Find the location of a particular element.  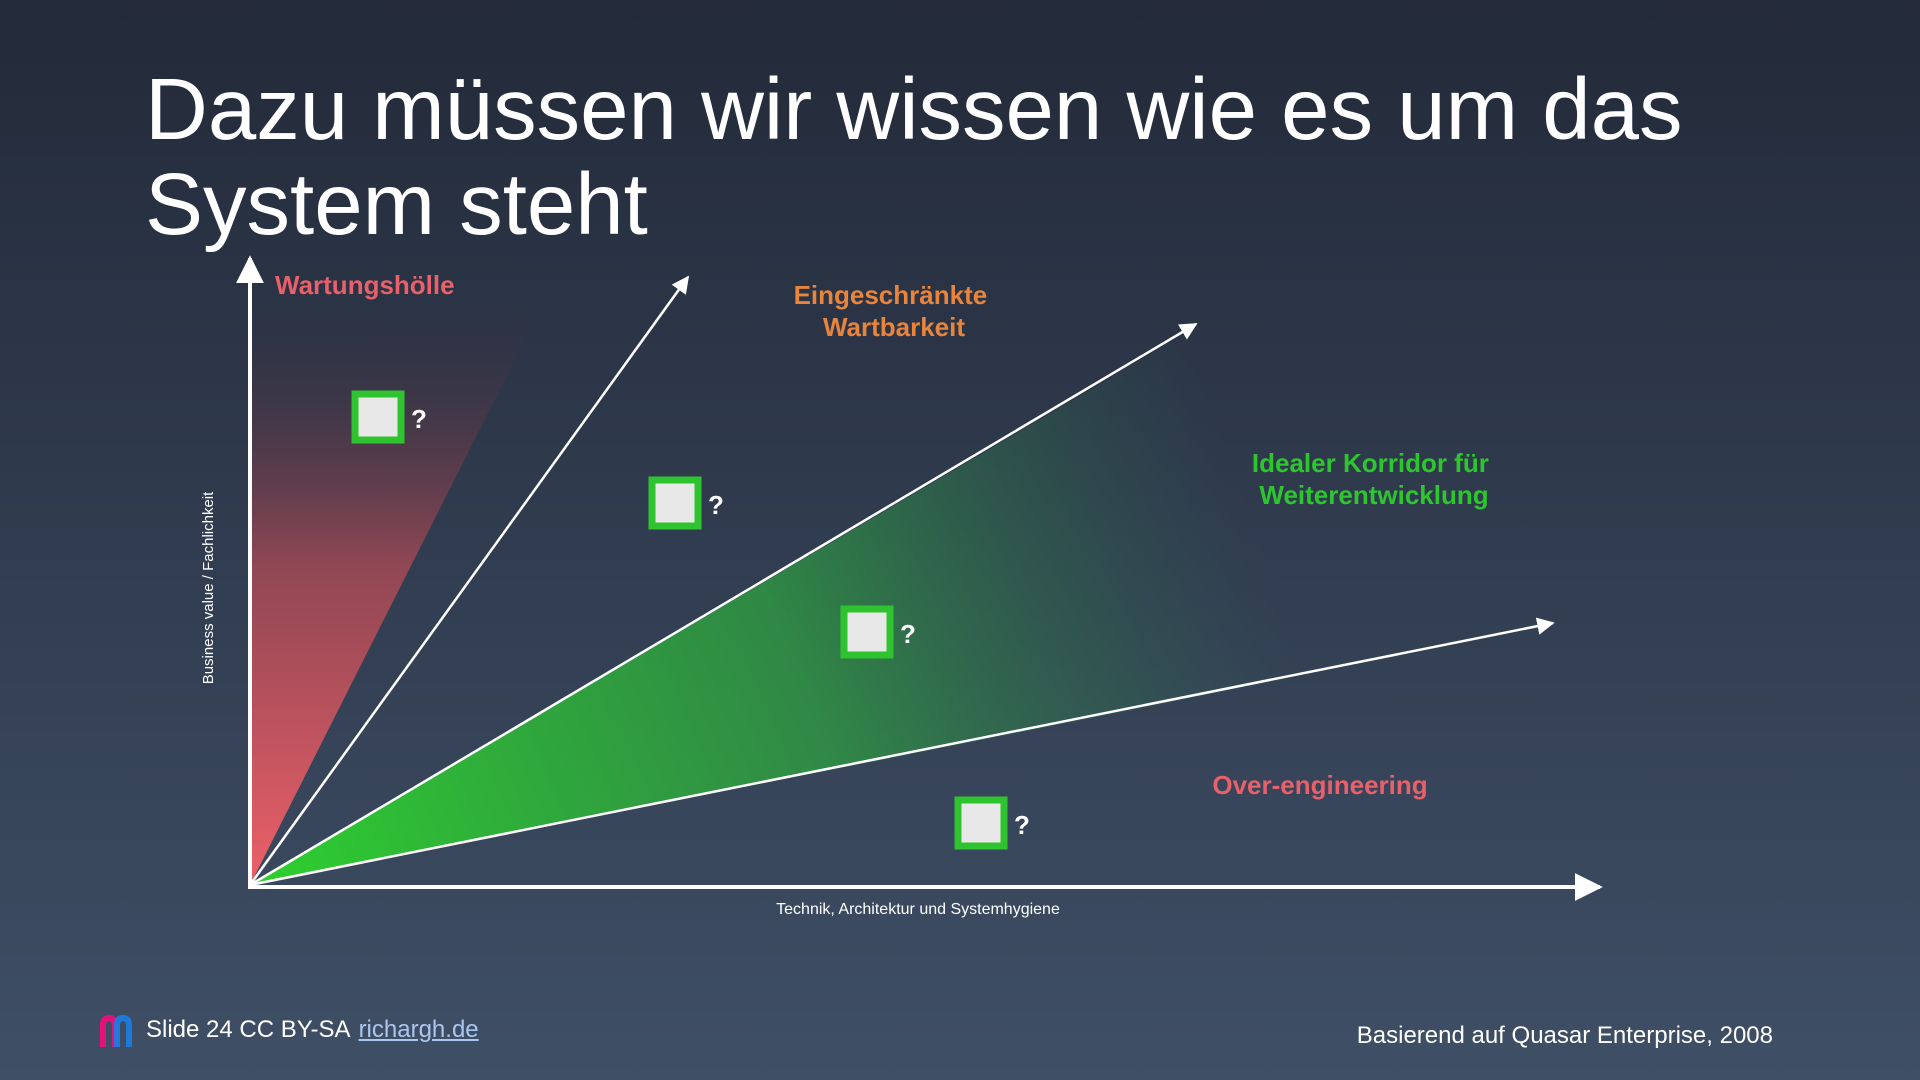

marker-over-engineering: ? is located at coordinates (992, 823).